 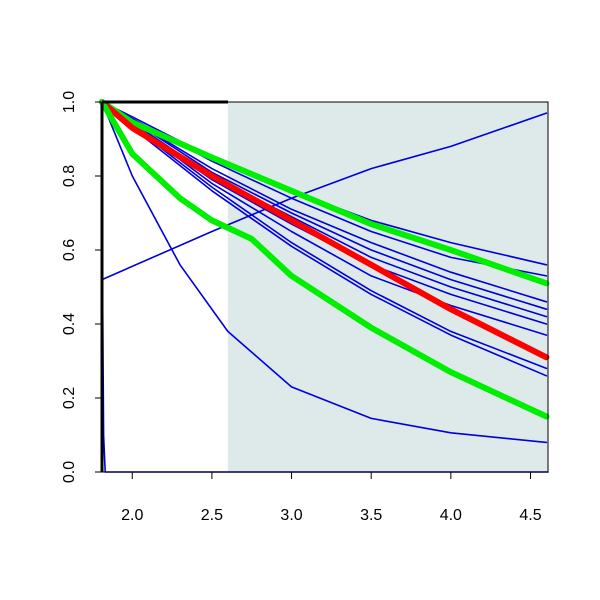 What do you see at coordinates (325, 497) in the screenshot?
I see `x-axis: 2.0 2.5 3.0 3.5 4.0 4.5` at bounding box center [325, 497].